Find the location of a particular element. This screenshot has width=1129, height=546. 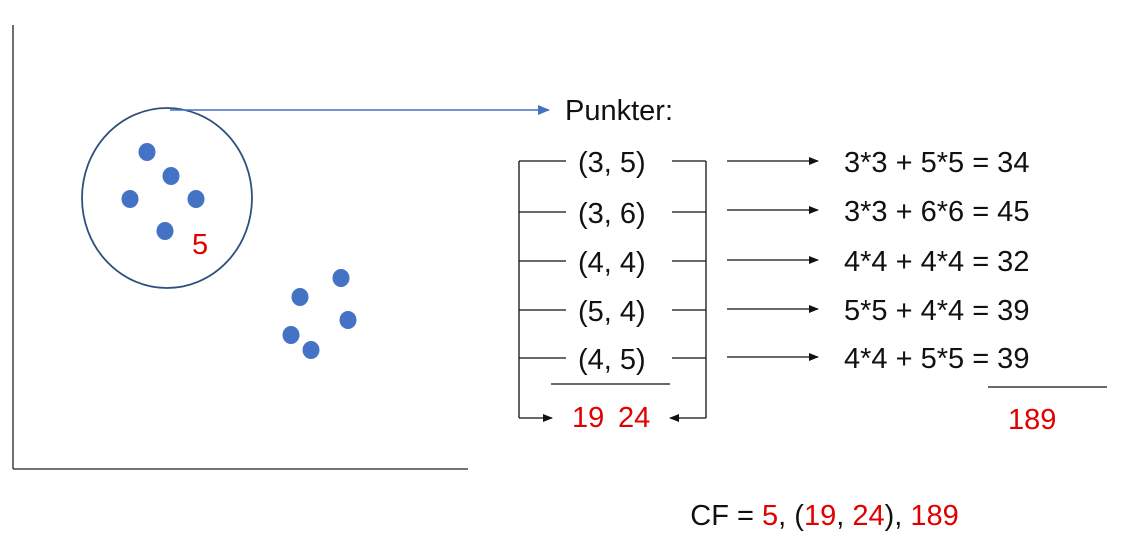

linear-sum-x: 19 is located at coordinates (588, 418).